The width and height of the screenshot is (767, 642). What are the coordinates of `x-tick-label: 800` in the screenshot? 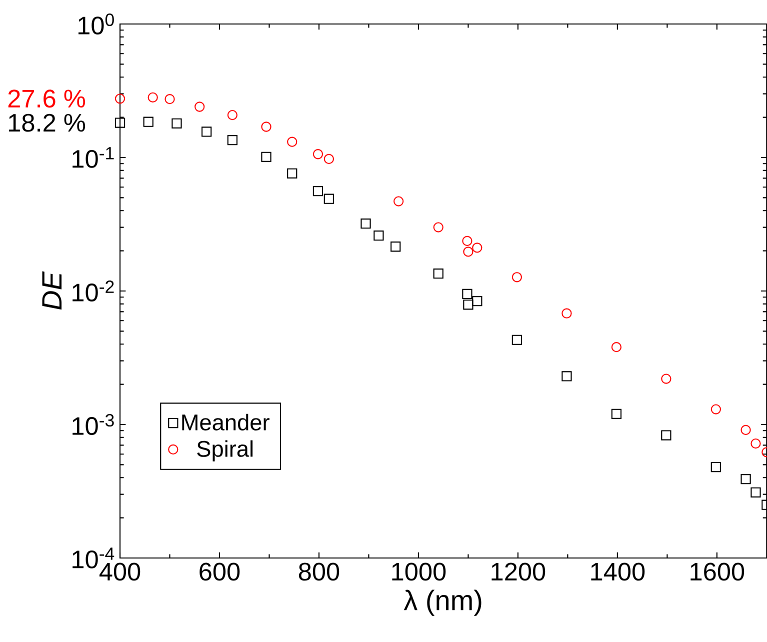 It's located at (319, 571).